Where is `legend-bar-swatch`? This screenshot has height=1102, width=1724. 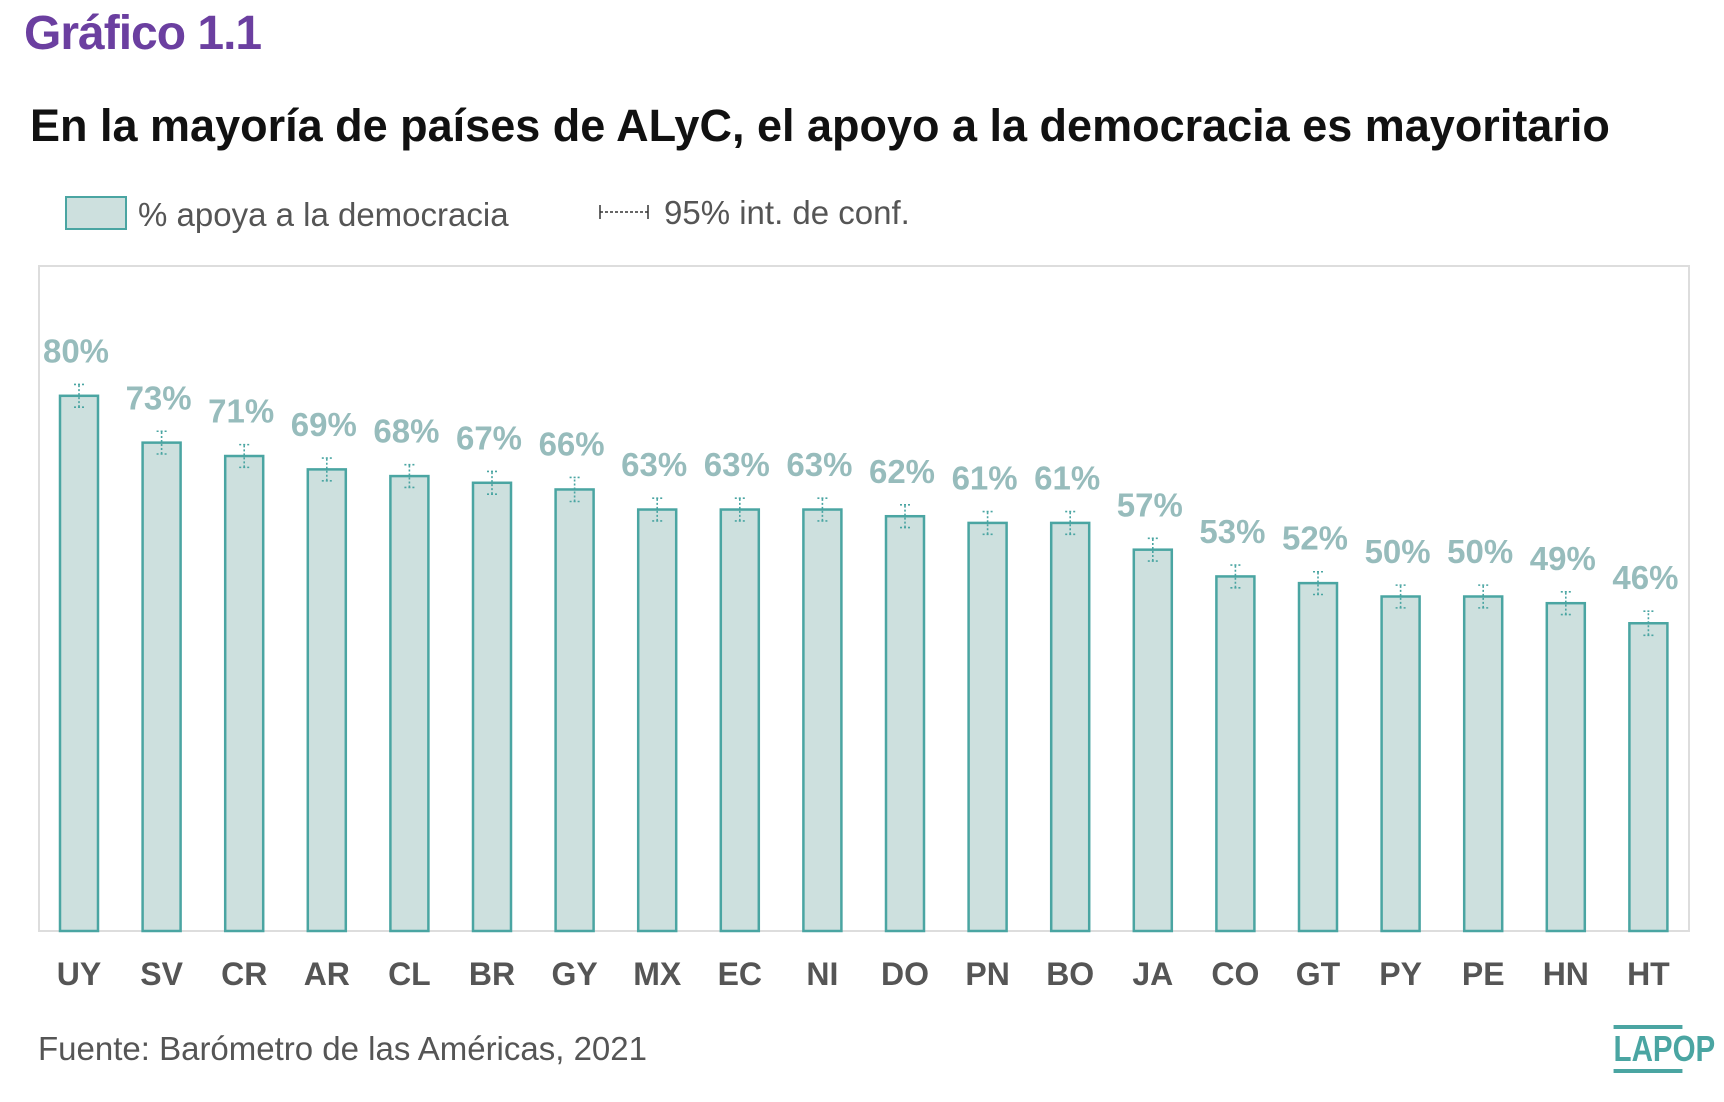 legend-bar-swatch is located at coordinates (96, 213).